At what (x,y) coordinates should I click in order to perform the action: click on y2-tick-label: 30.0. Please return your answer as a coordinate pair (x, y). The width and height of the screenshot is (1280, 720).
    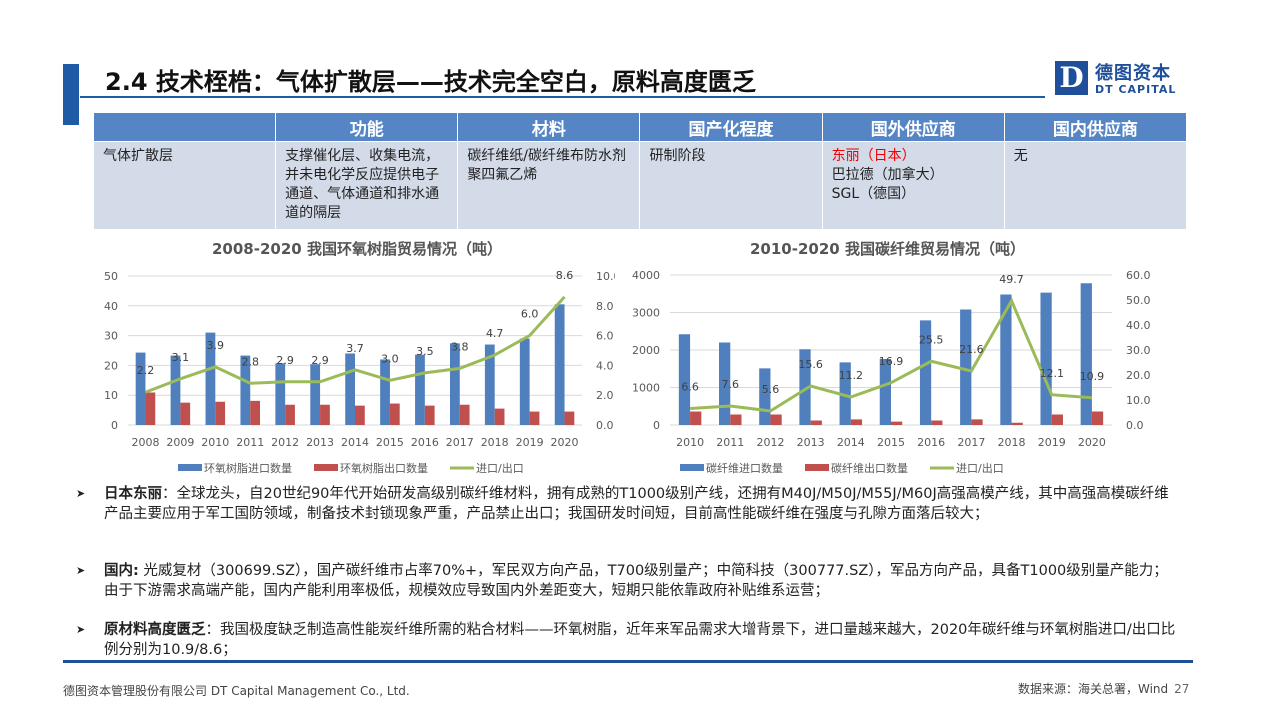
    Looking at the image, I should click on (1138, 350).